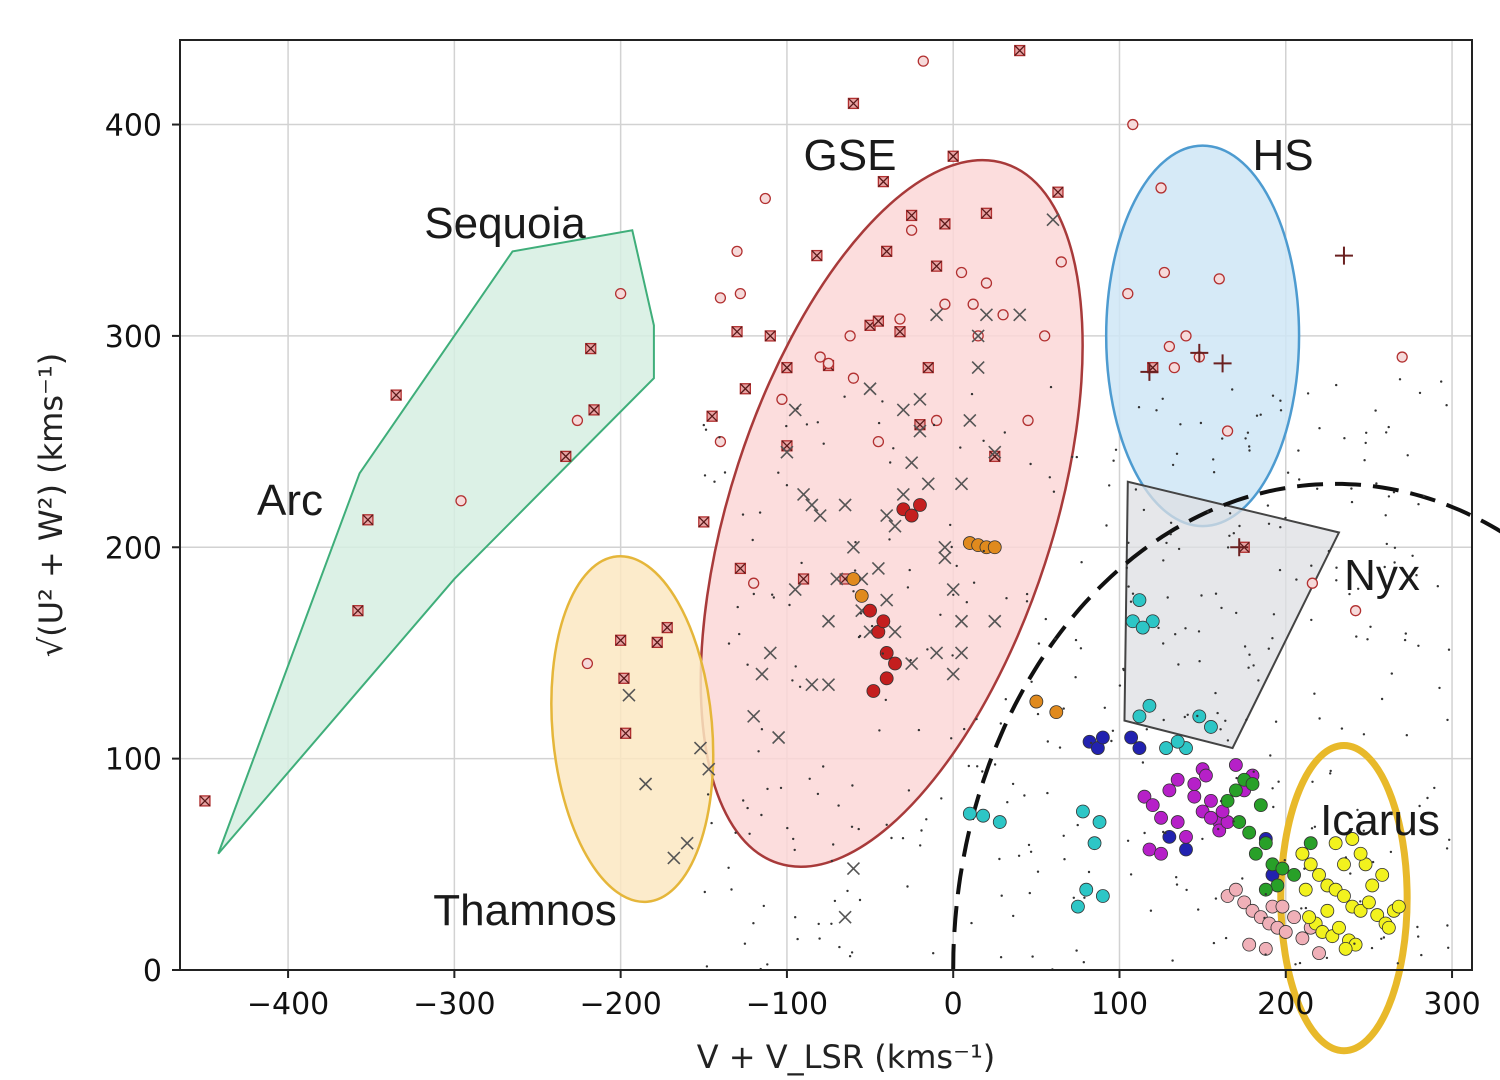 Image resolution: width=1500 pixels, height=1080 pixels. Describe the element at coordinates (620, 1004) in the screenshot. I see `x-tick-label-2: −200` at that location.